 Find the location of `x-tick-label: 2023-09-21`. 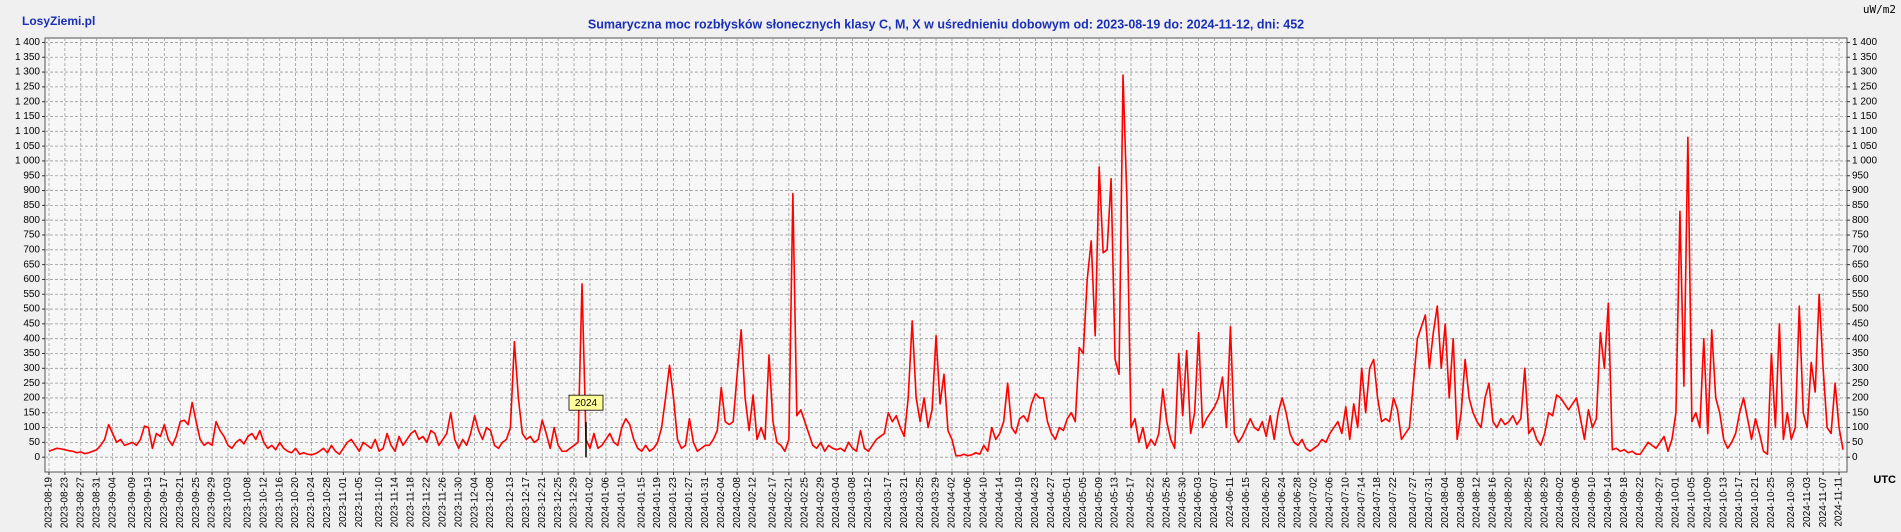

x-tick-label: 2023-09-21 is located at coordinates (180, 503).